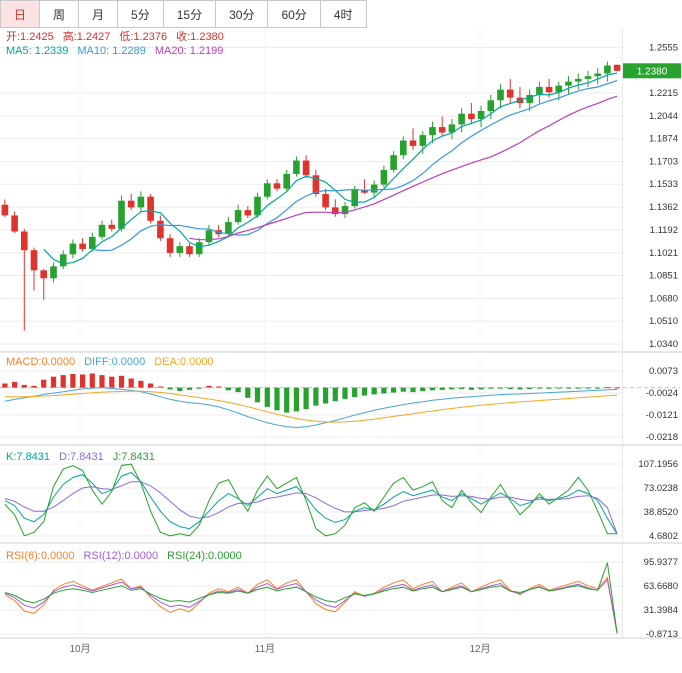  Describe the element at coordinates (661, 512) in the screenshot. I see `svg-text: 38.8520` at that location.